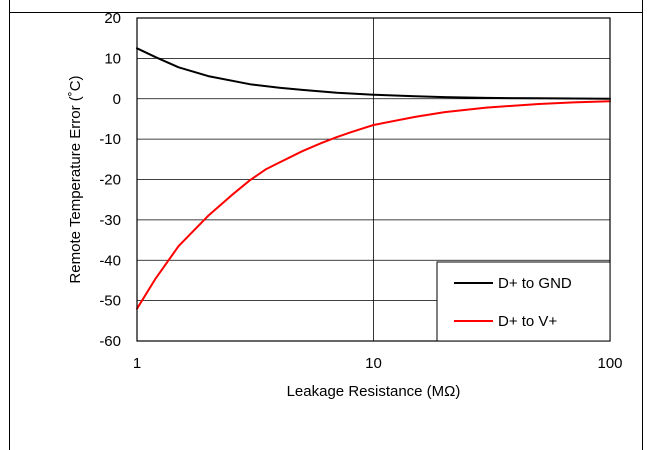 The width and height of the screenshot is (655, 450). Describe the element at coordinates (527, 321) in the screenshot. I see `legend-label-d-plus-to-v-plus: D+ to V+` at that location.